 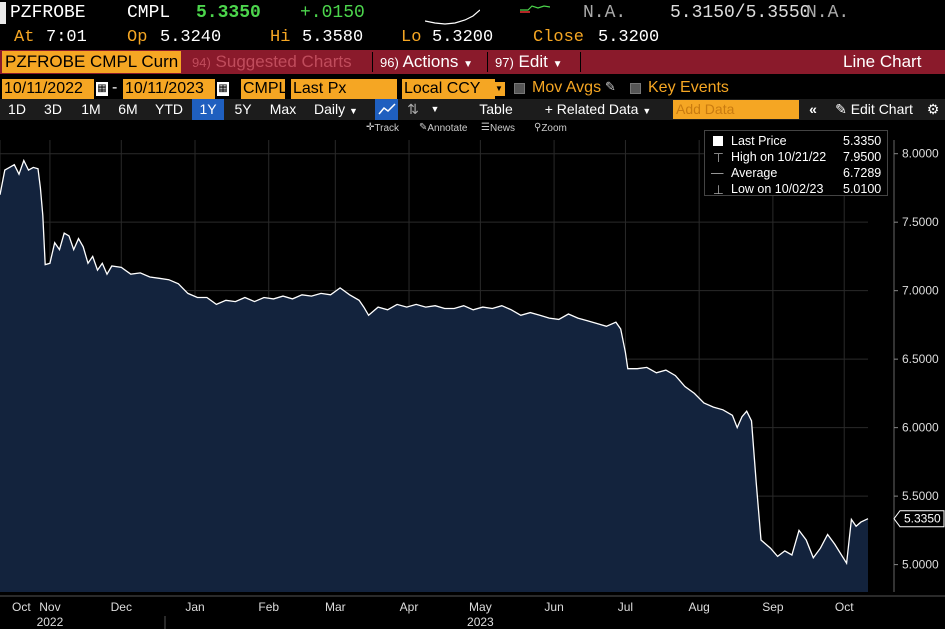 What do you see at coordinates (330, 109) in the screenshot?
I see `frequency-label: Daily` at bounding box center [330, 109].